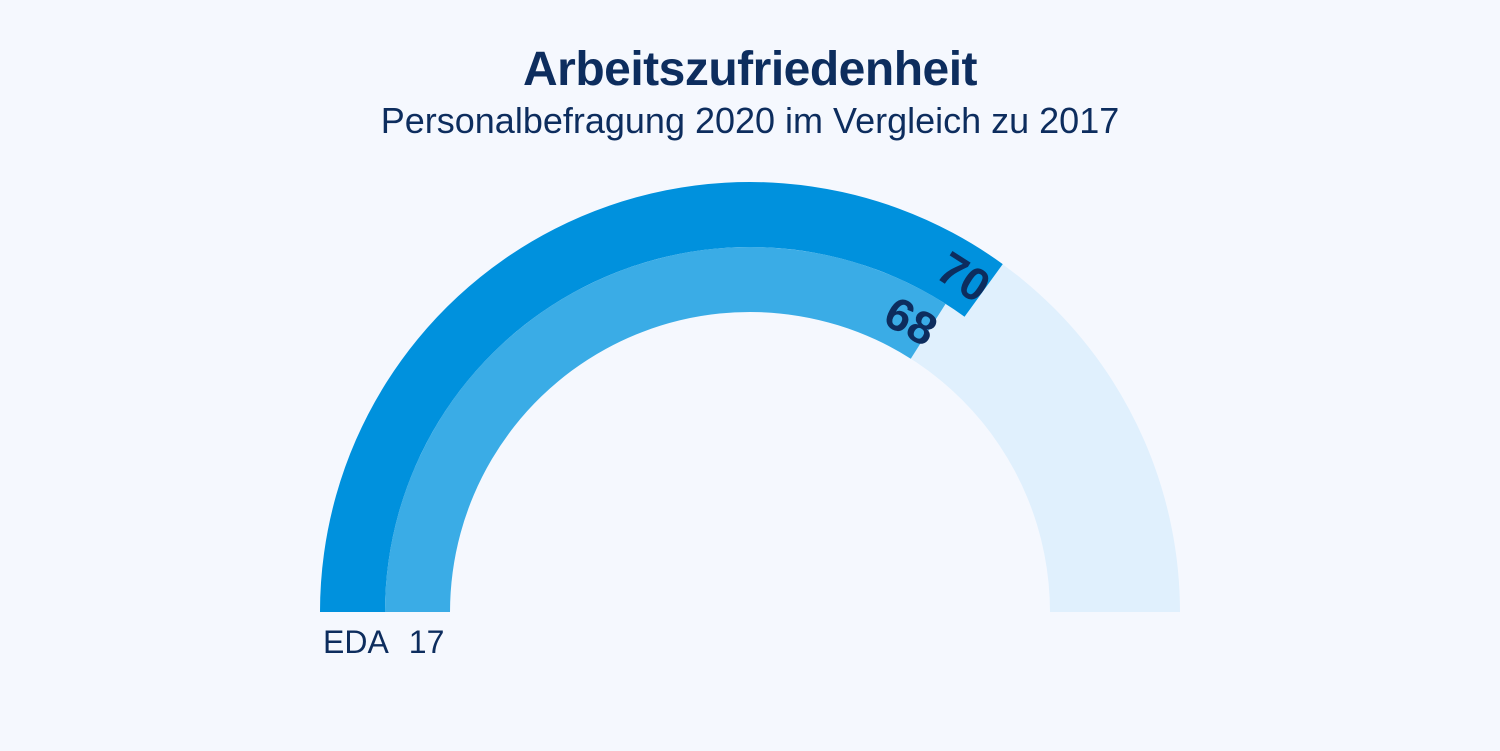  What do you see at coordinates (393, 642) in the screenshot?
I see `legend: EDA 17` at bounding box center [393, 642].